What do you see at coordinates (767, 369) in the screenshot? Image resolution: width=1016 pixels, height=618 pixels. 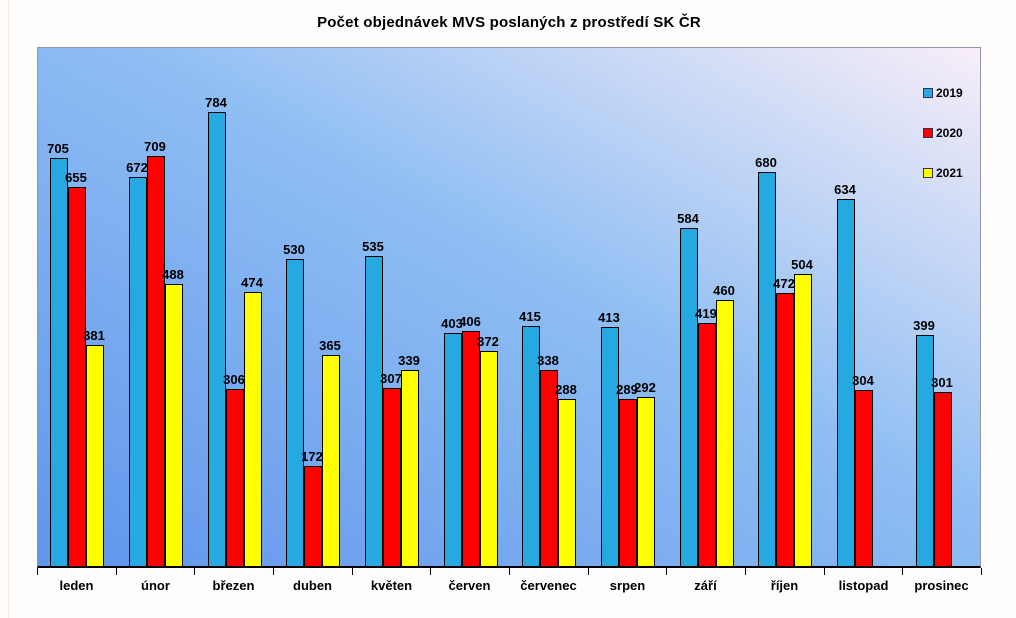 I see `bar-2019-říjen` at bounding box center [767, 369].